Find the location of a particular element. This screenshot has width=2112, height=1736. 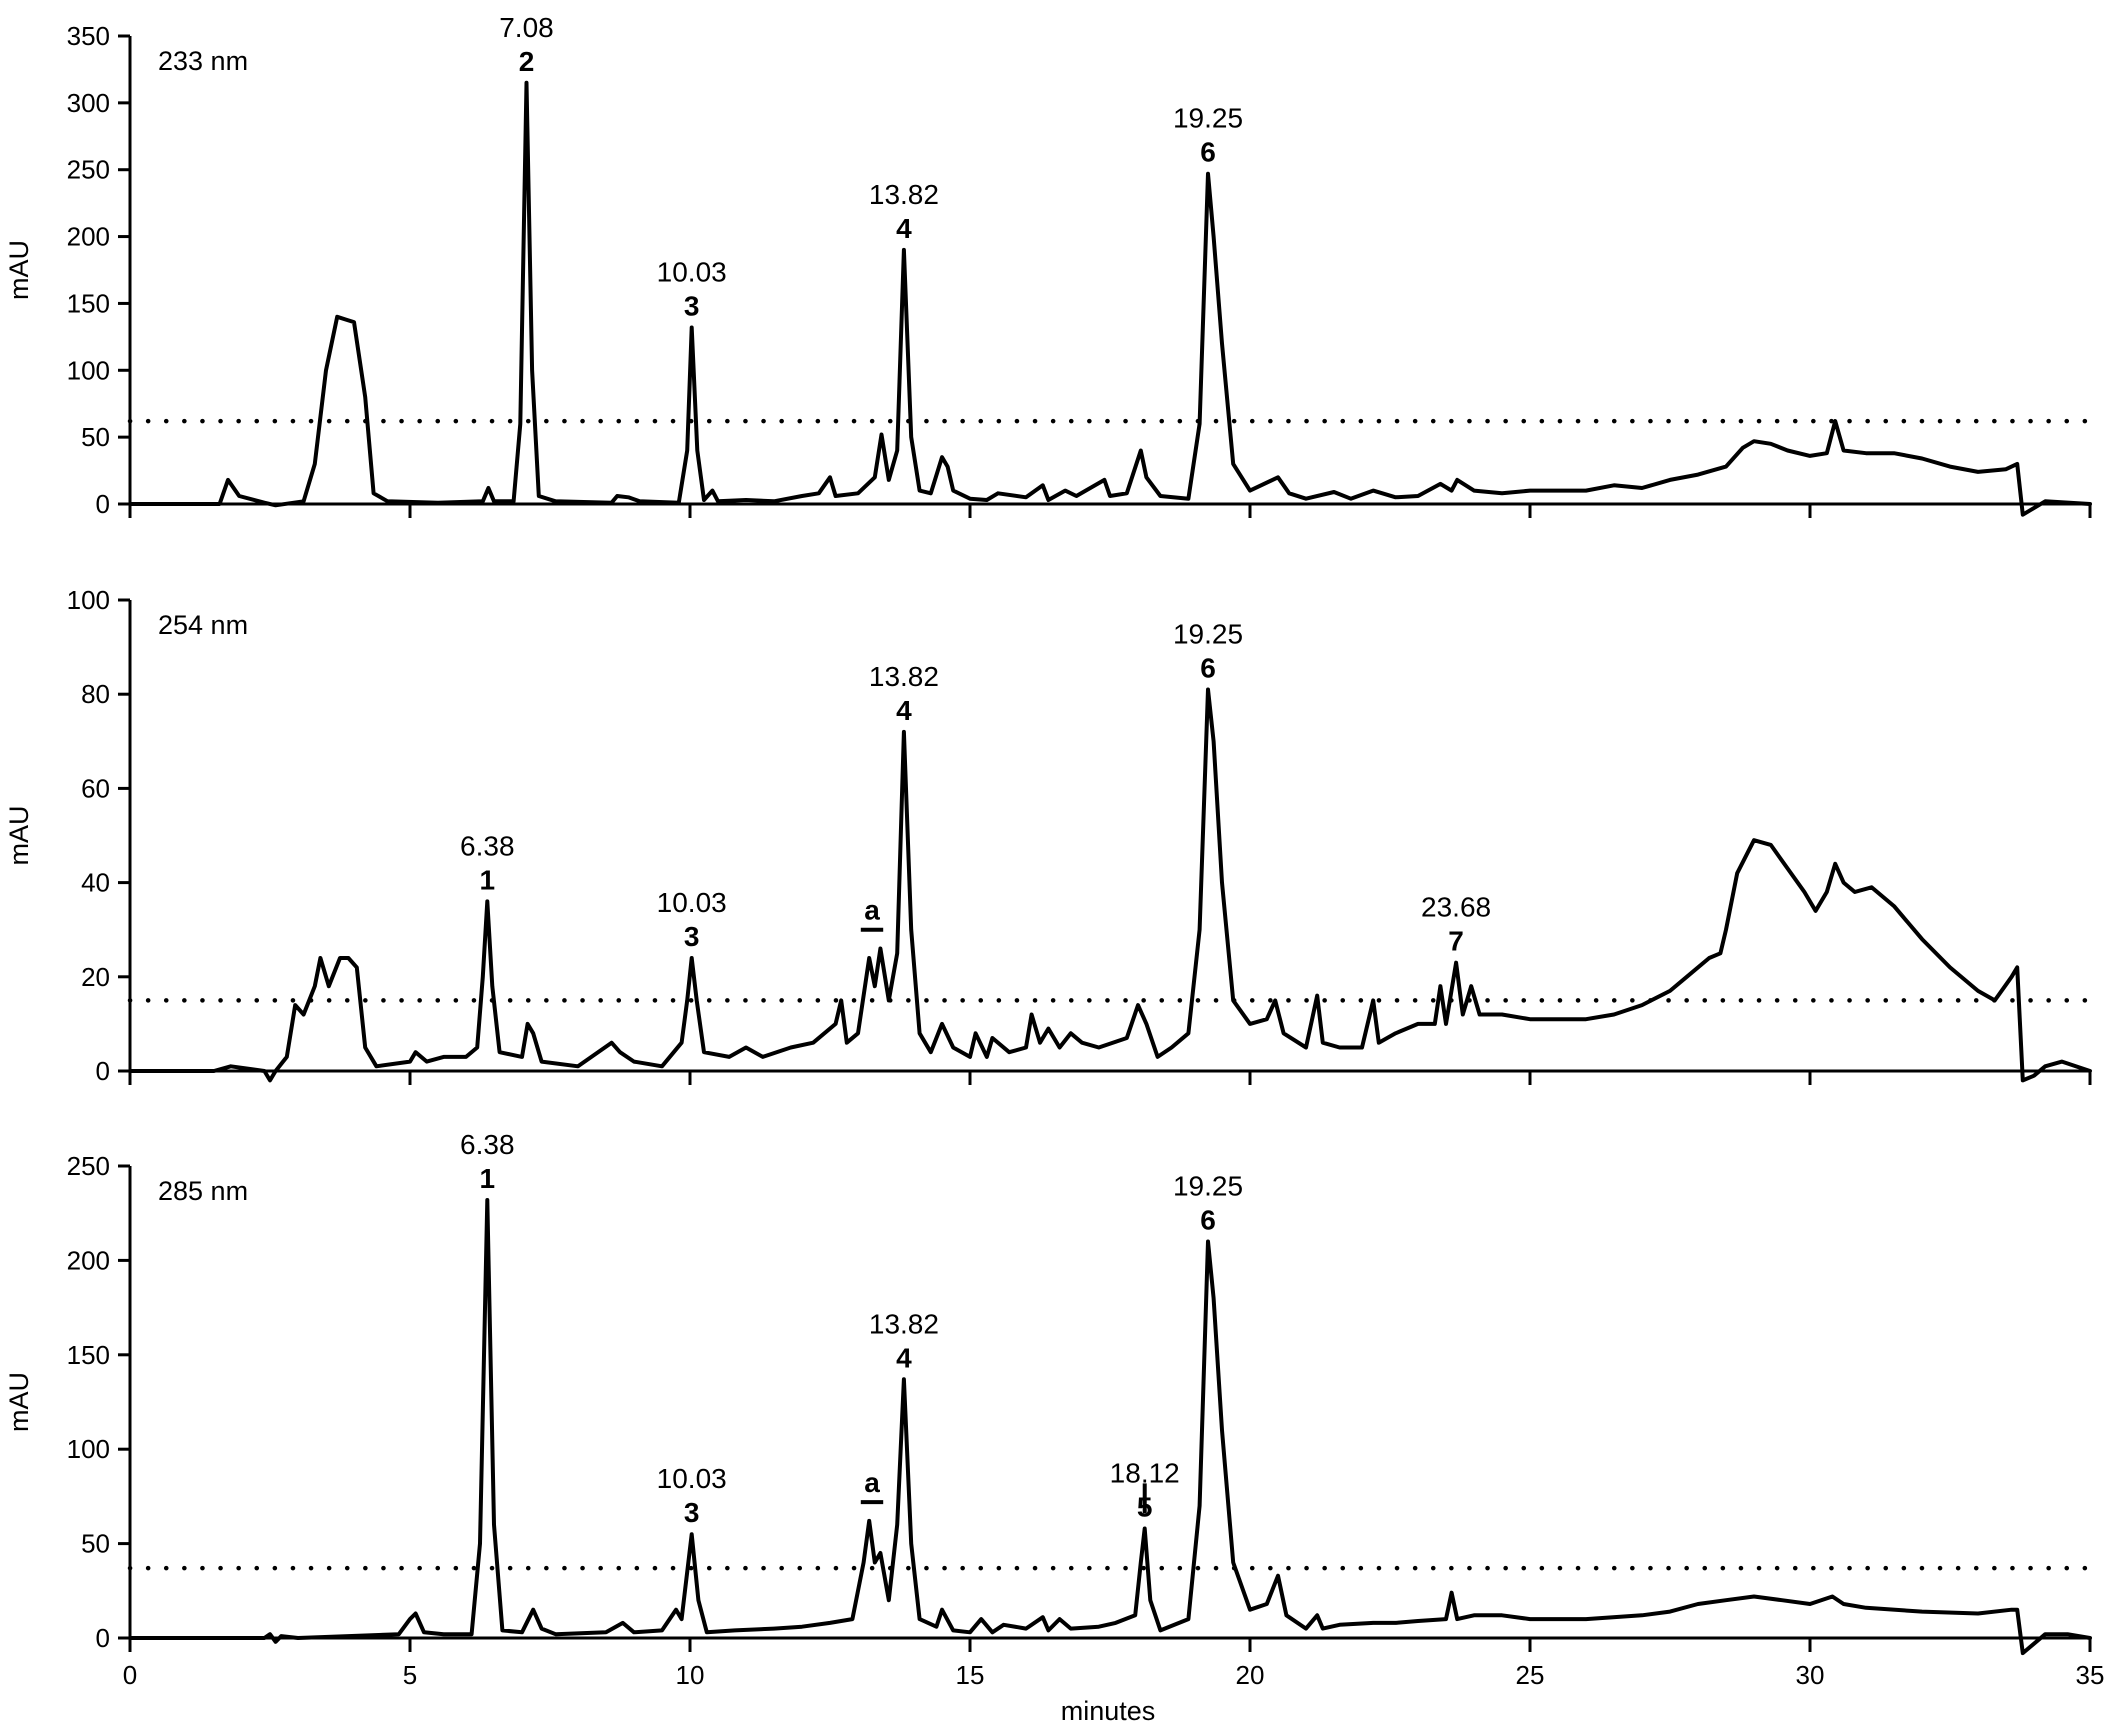

wavelength-label: 233 nm is located at coordinates (203, 61).